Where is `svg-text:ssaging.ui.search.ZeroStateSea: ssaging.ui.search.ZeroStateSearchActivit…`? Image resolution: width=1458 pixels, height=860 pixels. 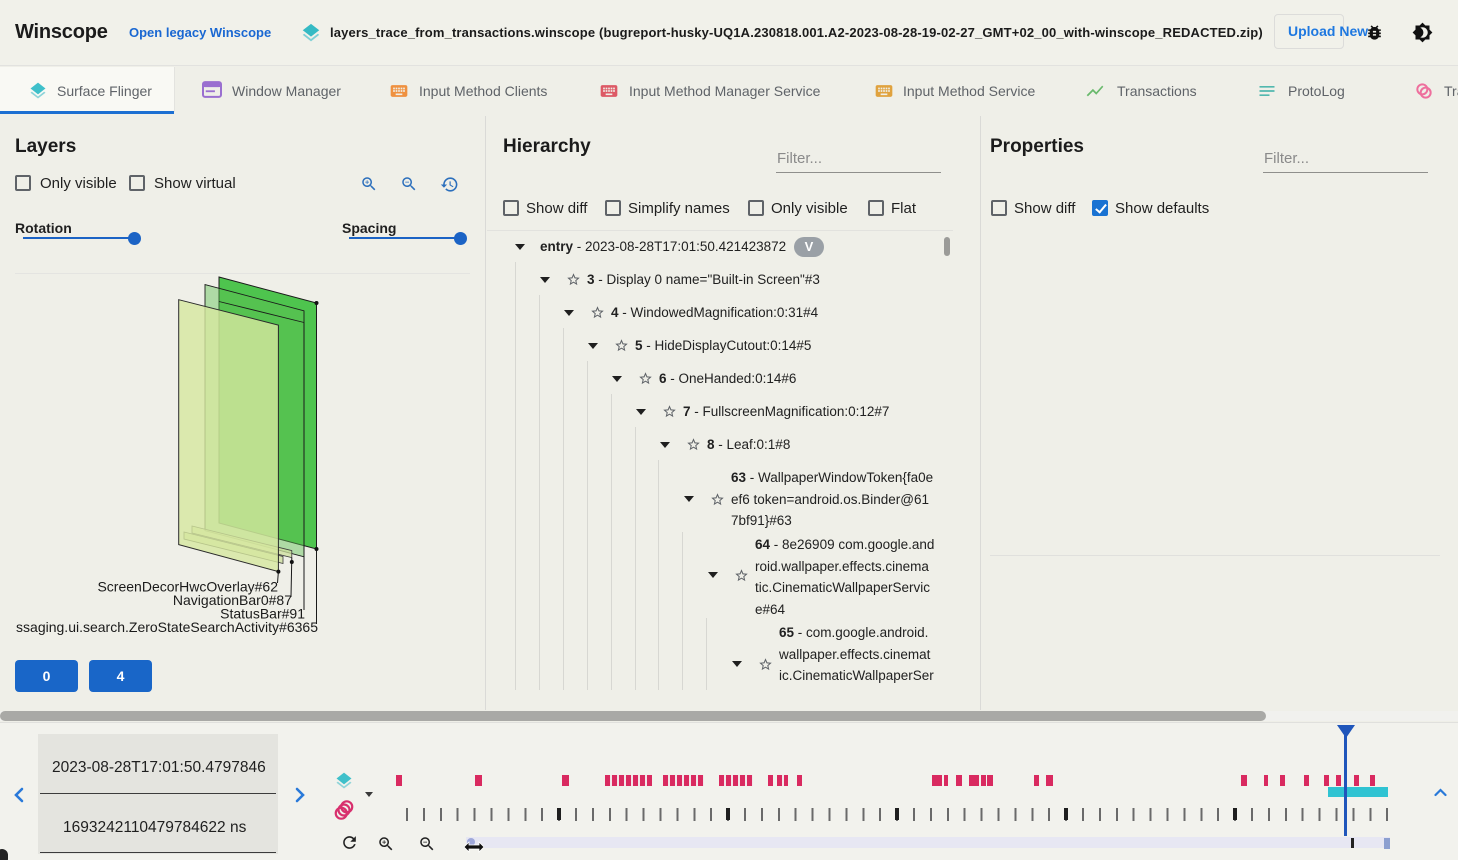 svg-text:ssaging.ui.search.ZeroStateSea: ssaging.ui.search.ZeroStateSearchActivit… is located at coordinates (167, 627).